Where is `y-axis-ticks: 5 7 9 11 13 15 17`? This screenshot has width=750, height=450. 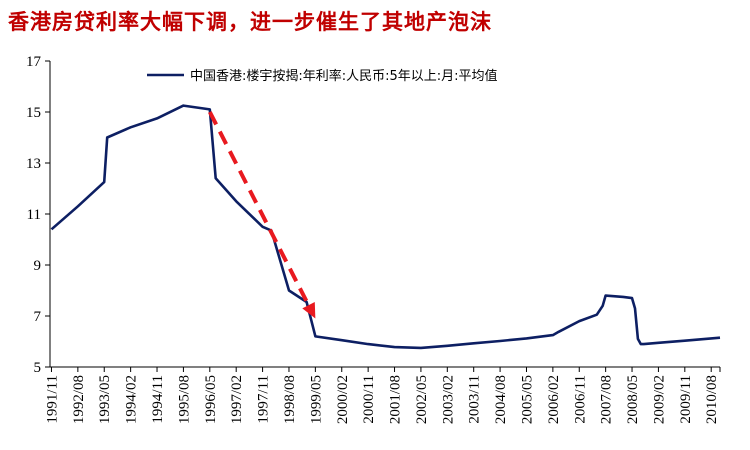 y-axis-ticks: 5 7 9 11 13 15 17 is located at coordinates (38, 215).